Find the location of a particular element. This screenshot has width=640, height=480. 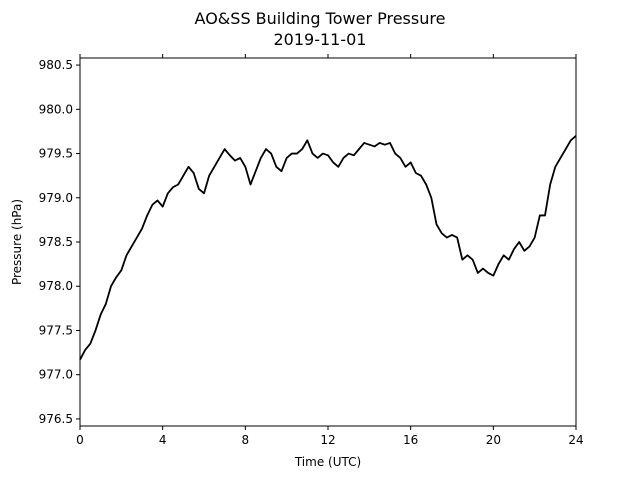

chart-subtitle: 2019-11-01 is located at coordinates (320, 39).